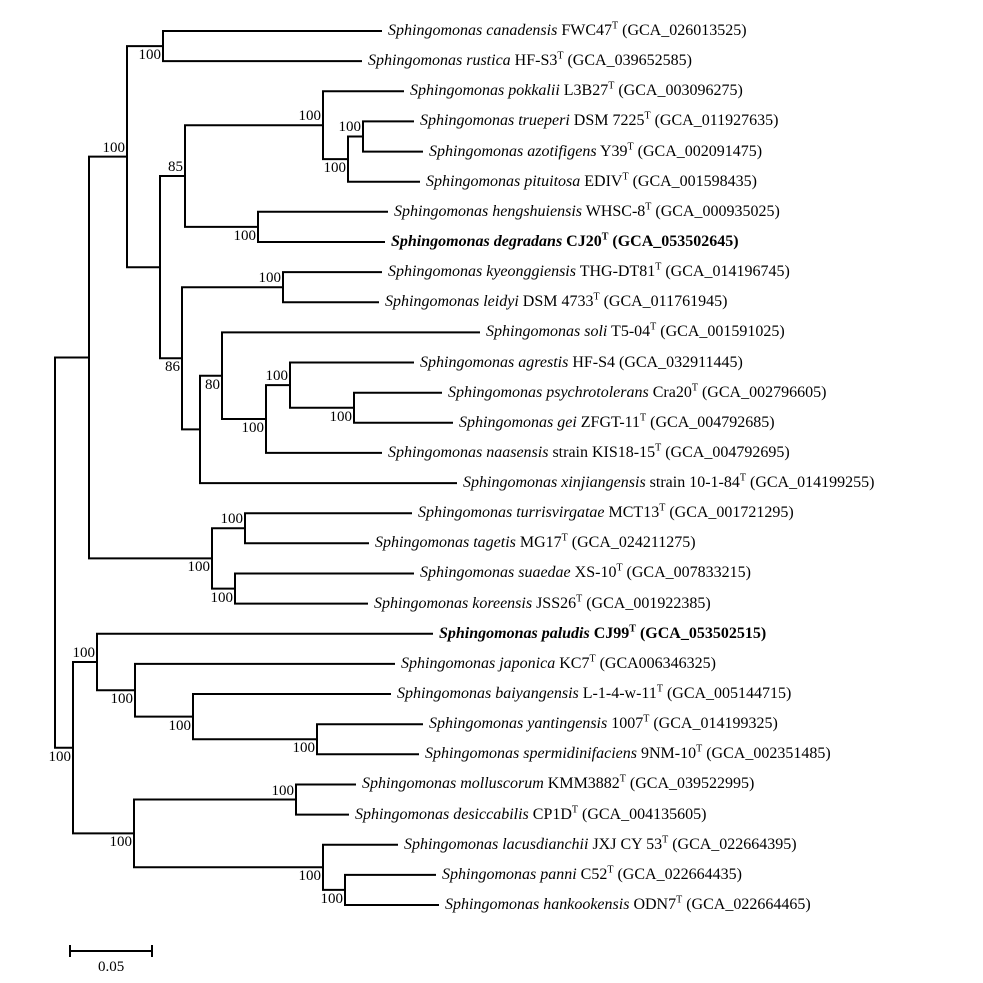 This screenshot has width=983, height=983. Describe the element at coordinates (810, 483) in the screenshot. I see `accession-number: (GCA_014199255)` at that location.